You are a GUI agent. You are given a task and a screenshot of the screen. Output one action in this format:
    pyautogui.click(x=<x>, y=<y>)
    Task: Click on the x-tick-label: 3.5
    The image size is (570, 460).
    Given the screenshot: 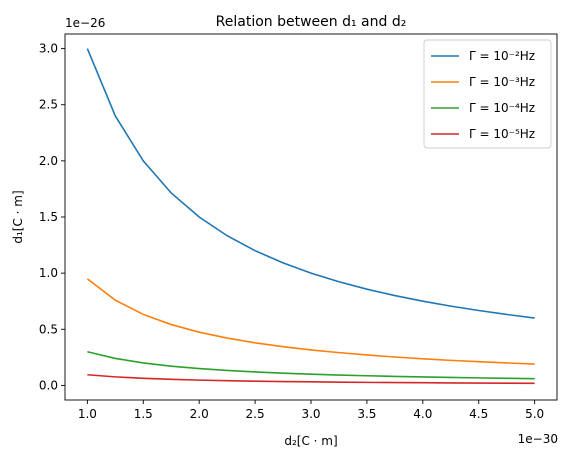 What is the action you would take?
    pyautogui.click(x=366, y=414)
    